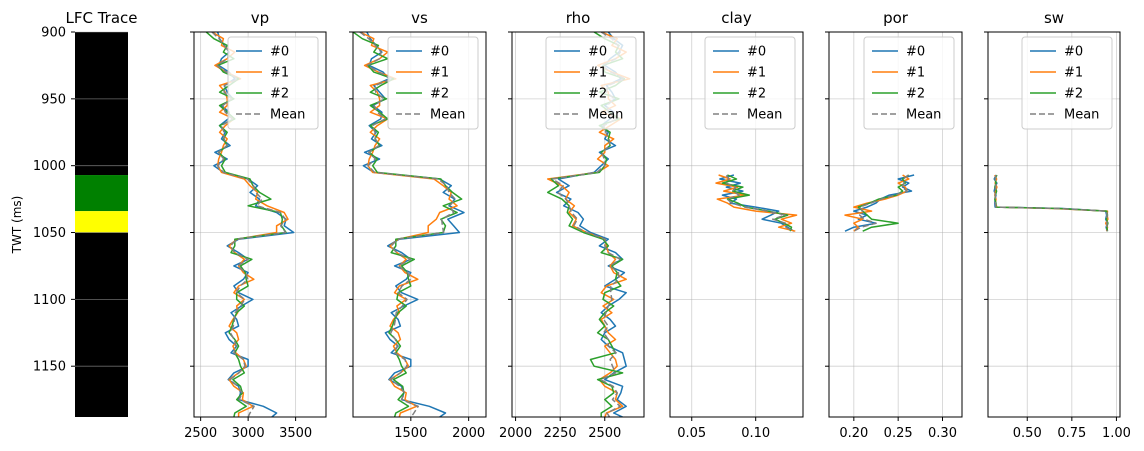 The height and width of the screenshot is (451, 1144). I want to click on panel-title-por: por, so click(896, 18).